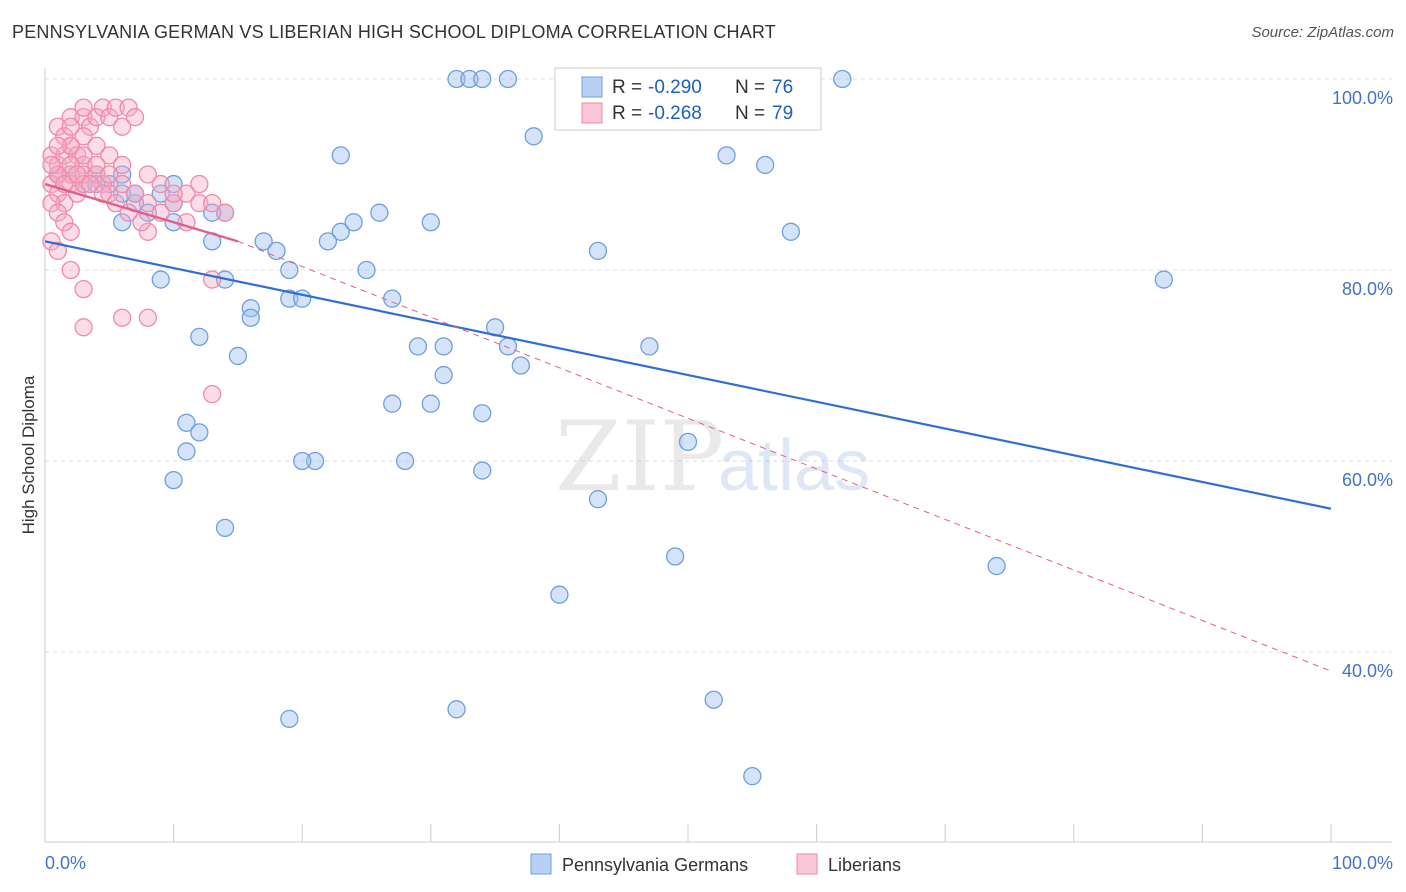 This screenshot has width=1406, height=892. Describe the element at coordinates (715, 864) in the screenshot. I see `series-legend: Pennsylvania Germans Liberians` at that location.